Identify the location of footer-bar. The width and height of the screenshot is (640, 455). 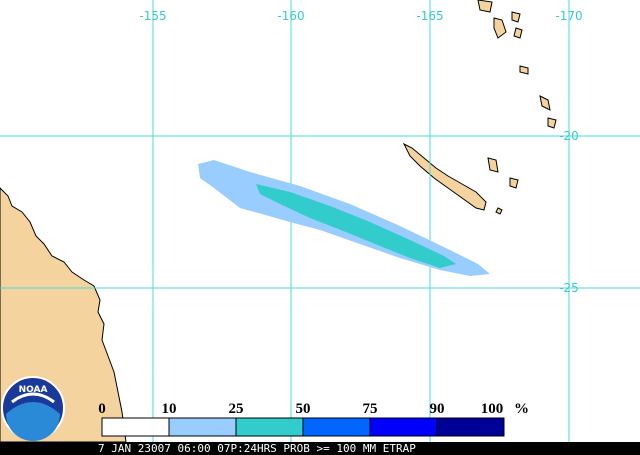
(320, 448).